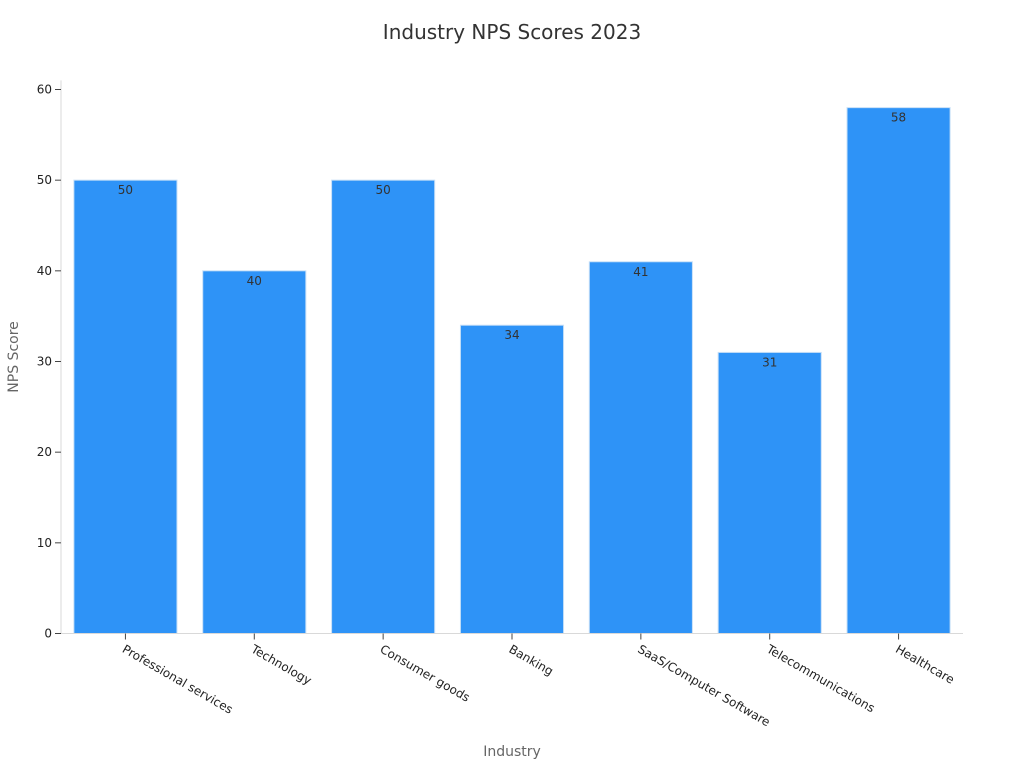  Describe the element at coordinates (769, 362) in the screenshot. I see `bar-value-label: 31` at that location.